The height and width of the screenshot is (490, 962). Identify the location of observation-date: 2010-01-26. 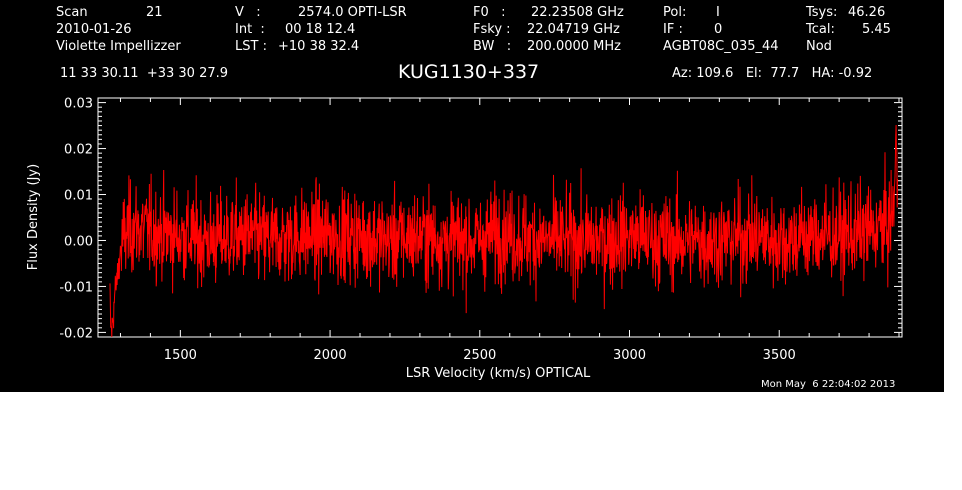
(94, 29).